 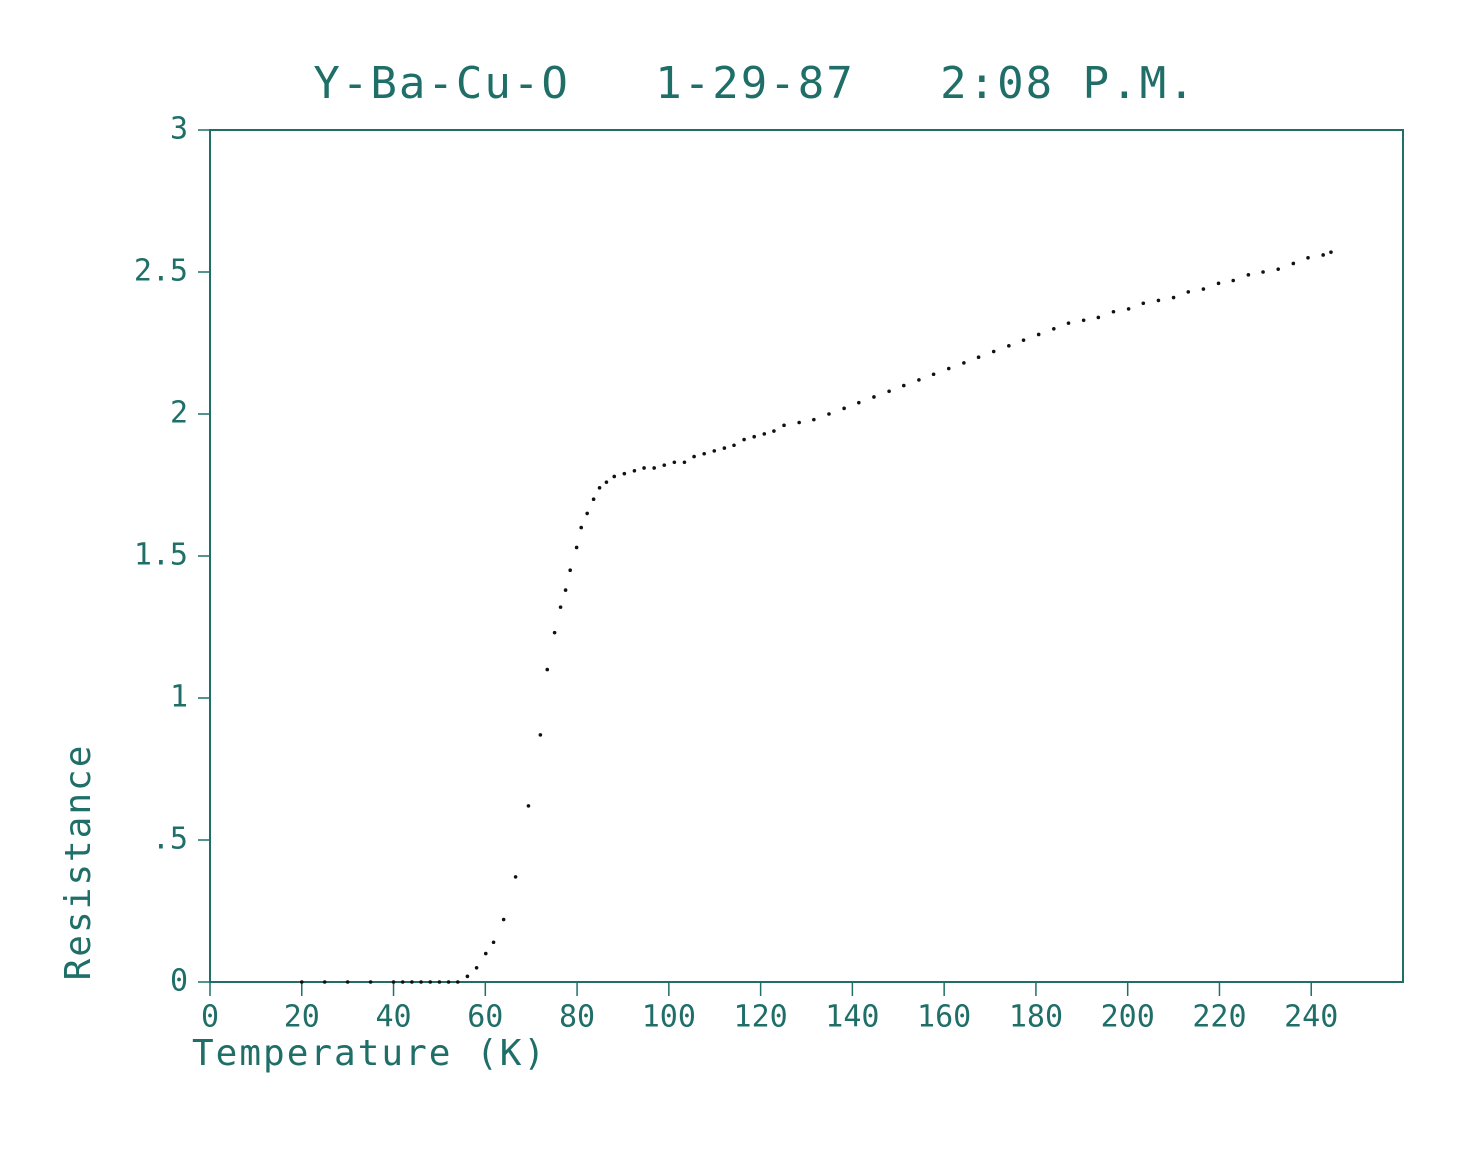 What do you see at coordinates (161, 555) in the screenshot?
I see `y-tick-label: 1.5` at bounding box center [161, 555].